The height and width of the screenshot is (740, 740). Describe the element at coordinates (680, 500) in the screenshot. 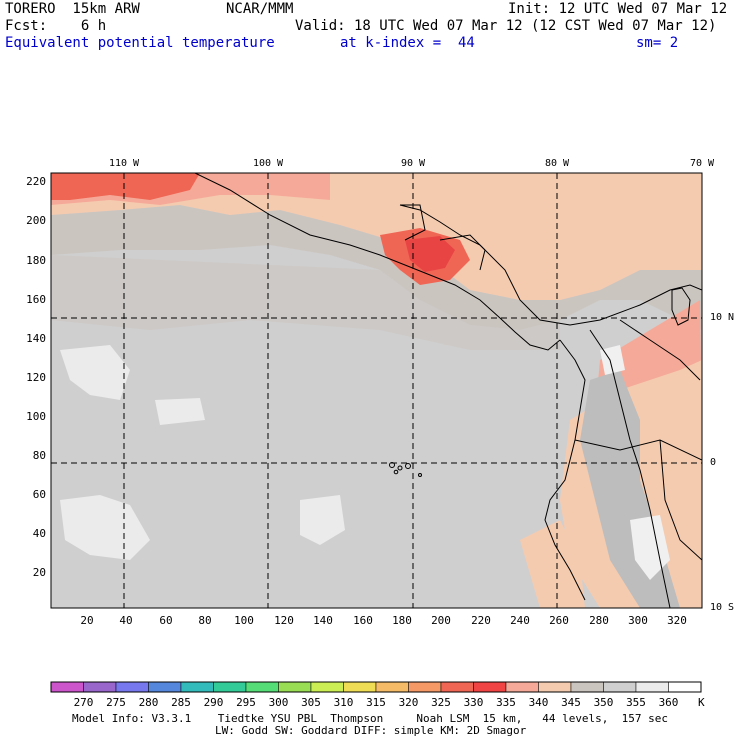

I see `border-brazil` at that location.